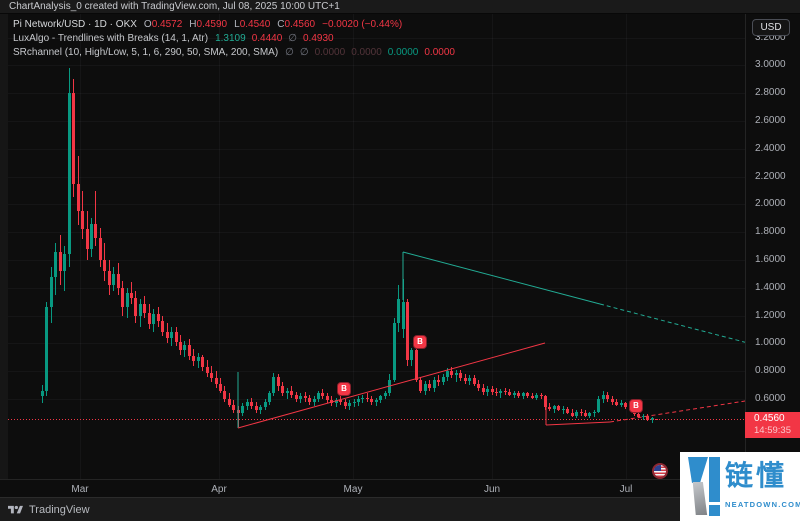  Describe the element at coordinates (770, 176) in the screenshot. I see `price-tick-label: 2.2000` at that location.